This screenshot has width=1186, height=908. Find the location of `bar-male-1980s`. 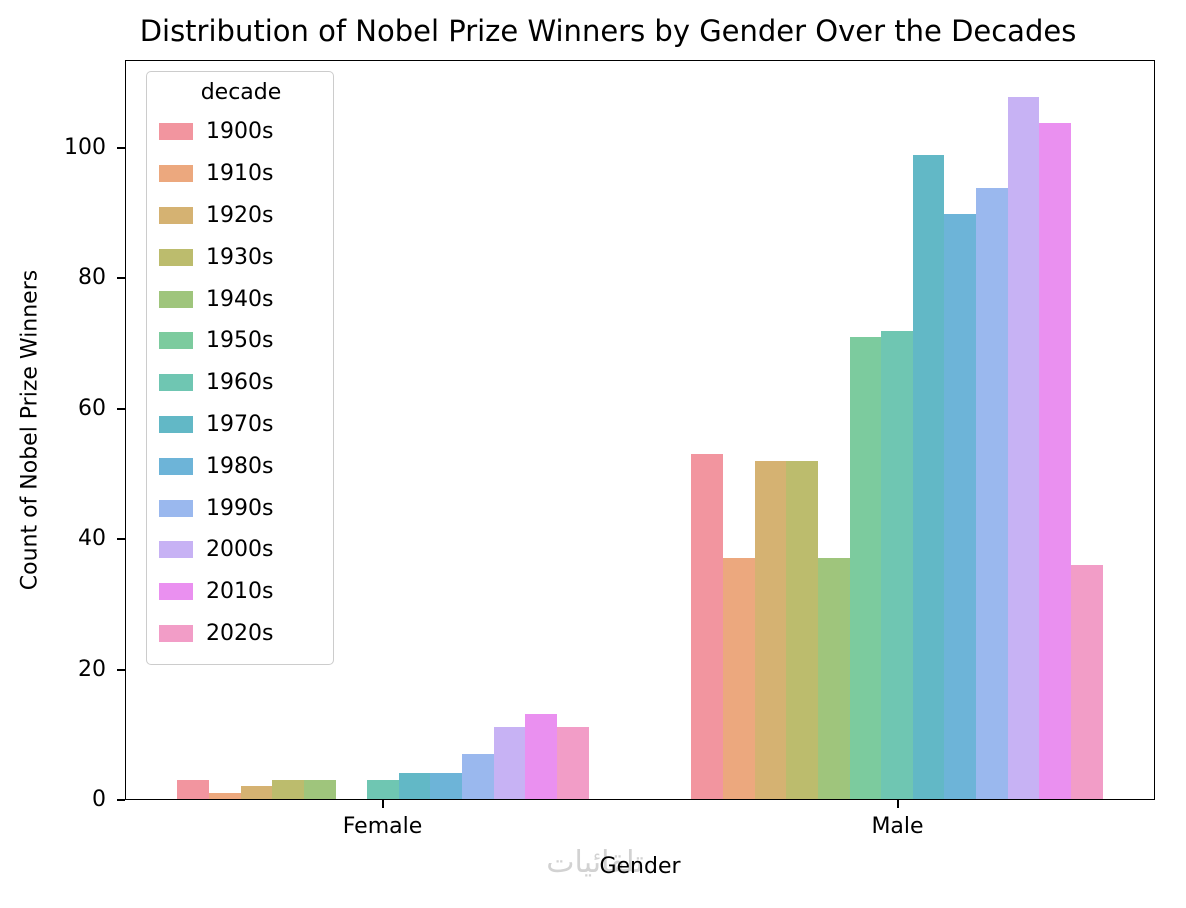

bar-male-1980s is located at coordinates (960, 506).